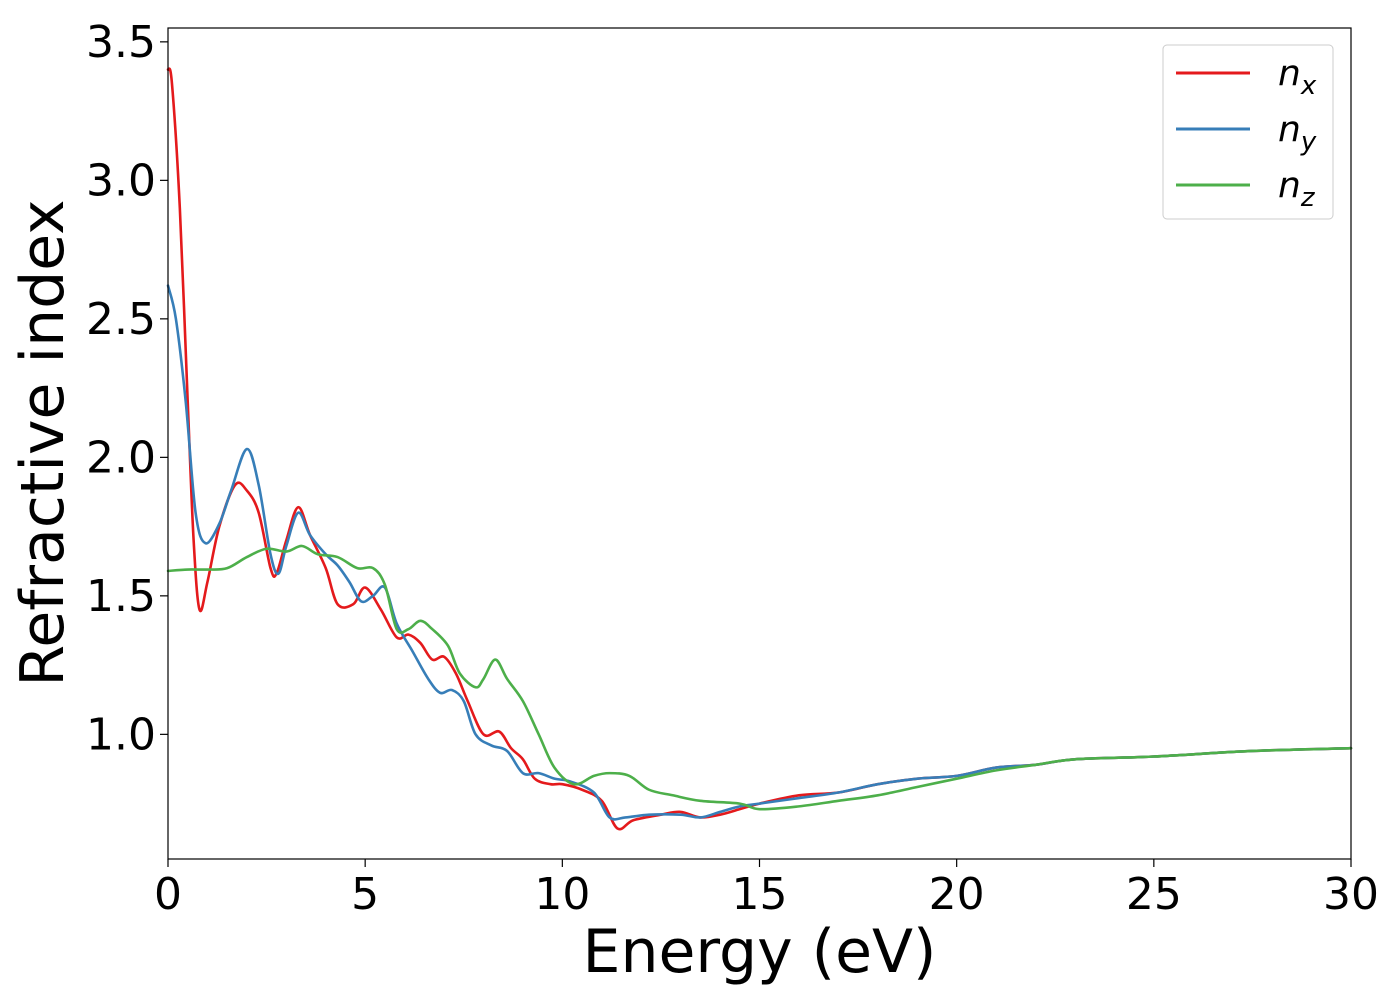  What do you see at coordinates (760, 894) in the screenshot?
I see `x-tick-label: 15` at bounding box center [760, 894].